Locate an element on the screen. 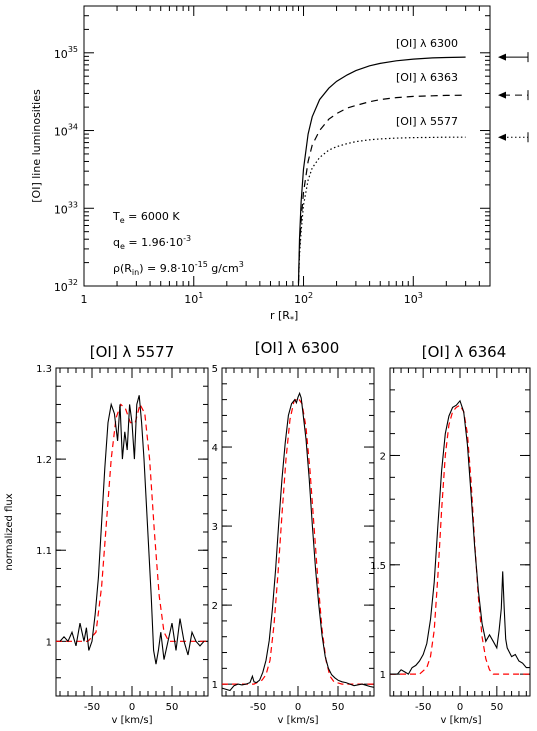 Image resolution: width=537 pixels, height=731 pixels. luminosity-curve-solid is located at coordinates (381, 169).